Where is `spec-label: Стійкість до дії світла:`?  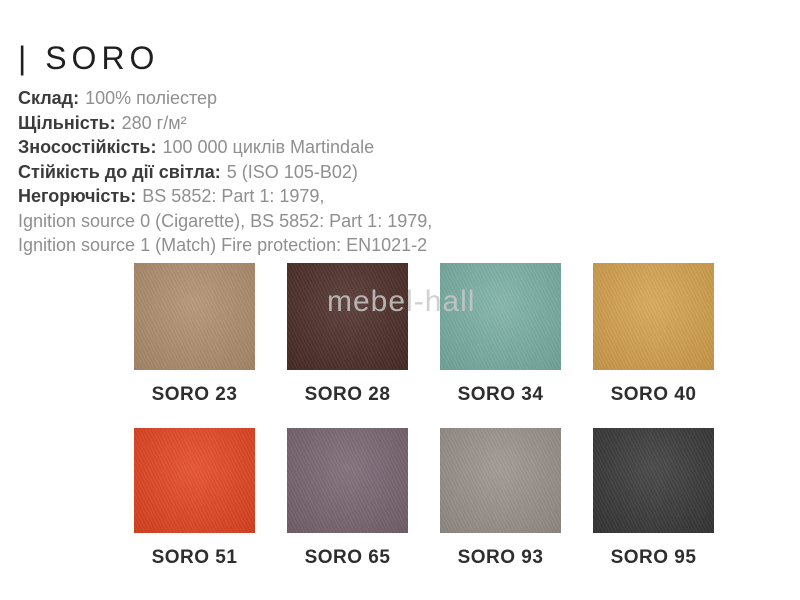 spec-label: Стійкість до дії світла: is located at coordinates (119, 171).